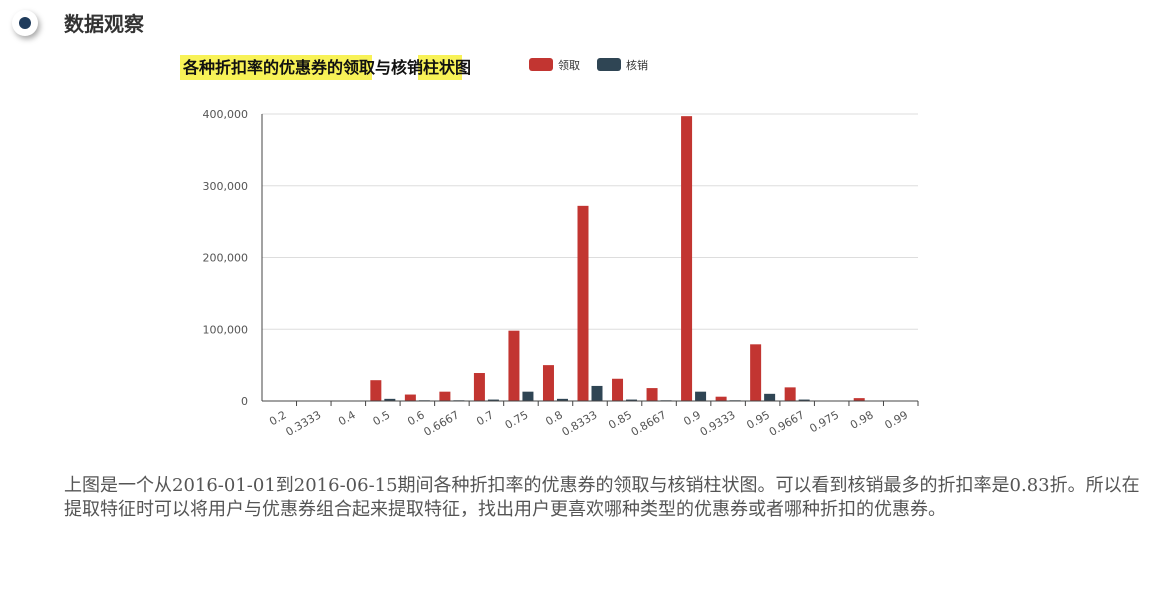 The image size is (1170, 609). I want to click on y-tick-label: 300,000, so click(226, 186).